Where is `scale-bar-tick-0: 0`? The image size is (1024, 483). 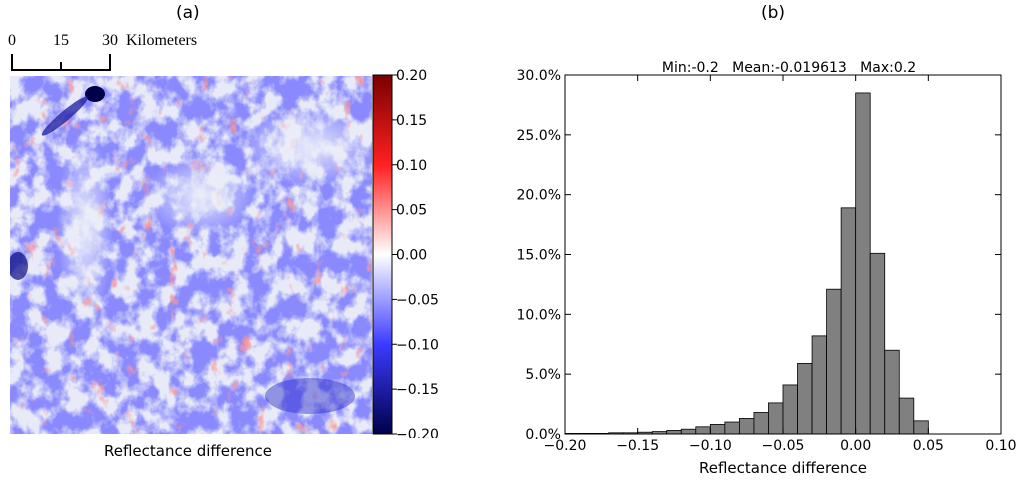
scale-bar-tick-0: 0 is located at coordinates (12, 40).